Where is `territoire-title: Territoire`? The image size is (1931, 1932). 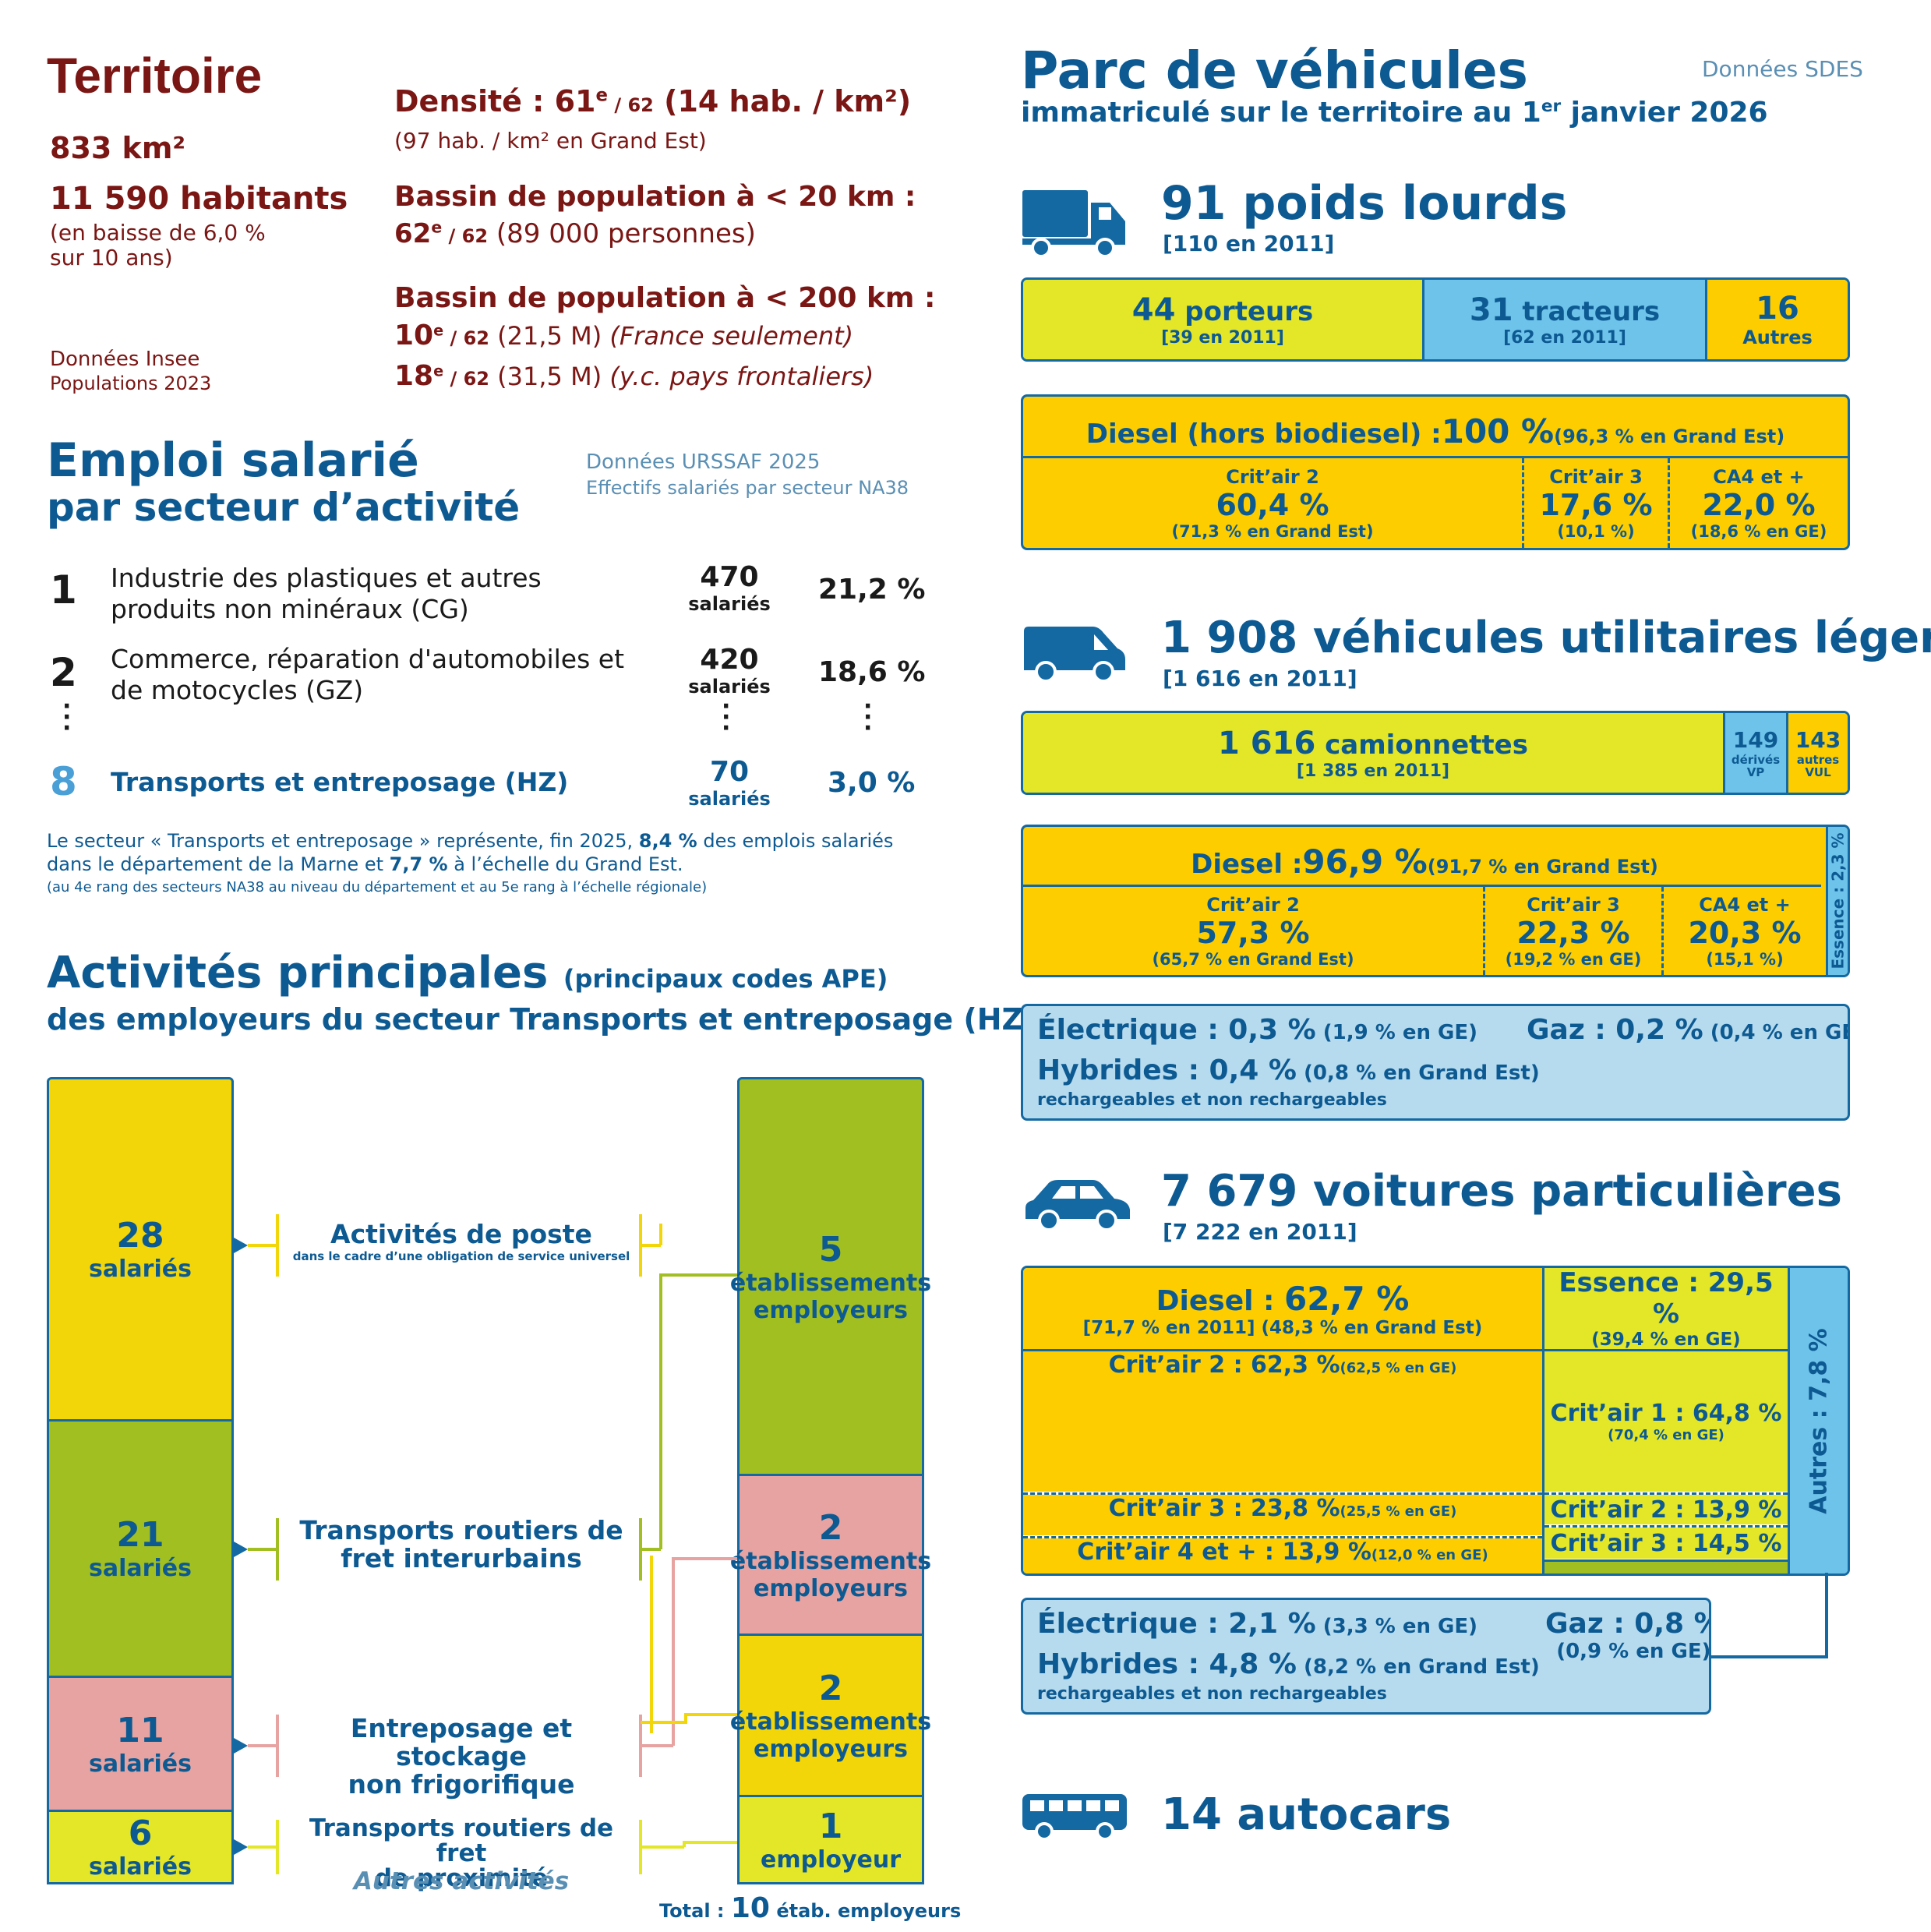 territoire-title: Territoire is located at coordinates (155, 76).